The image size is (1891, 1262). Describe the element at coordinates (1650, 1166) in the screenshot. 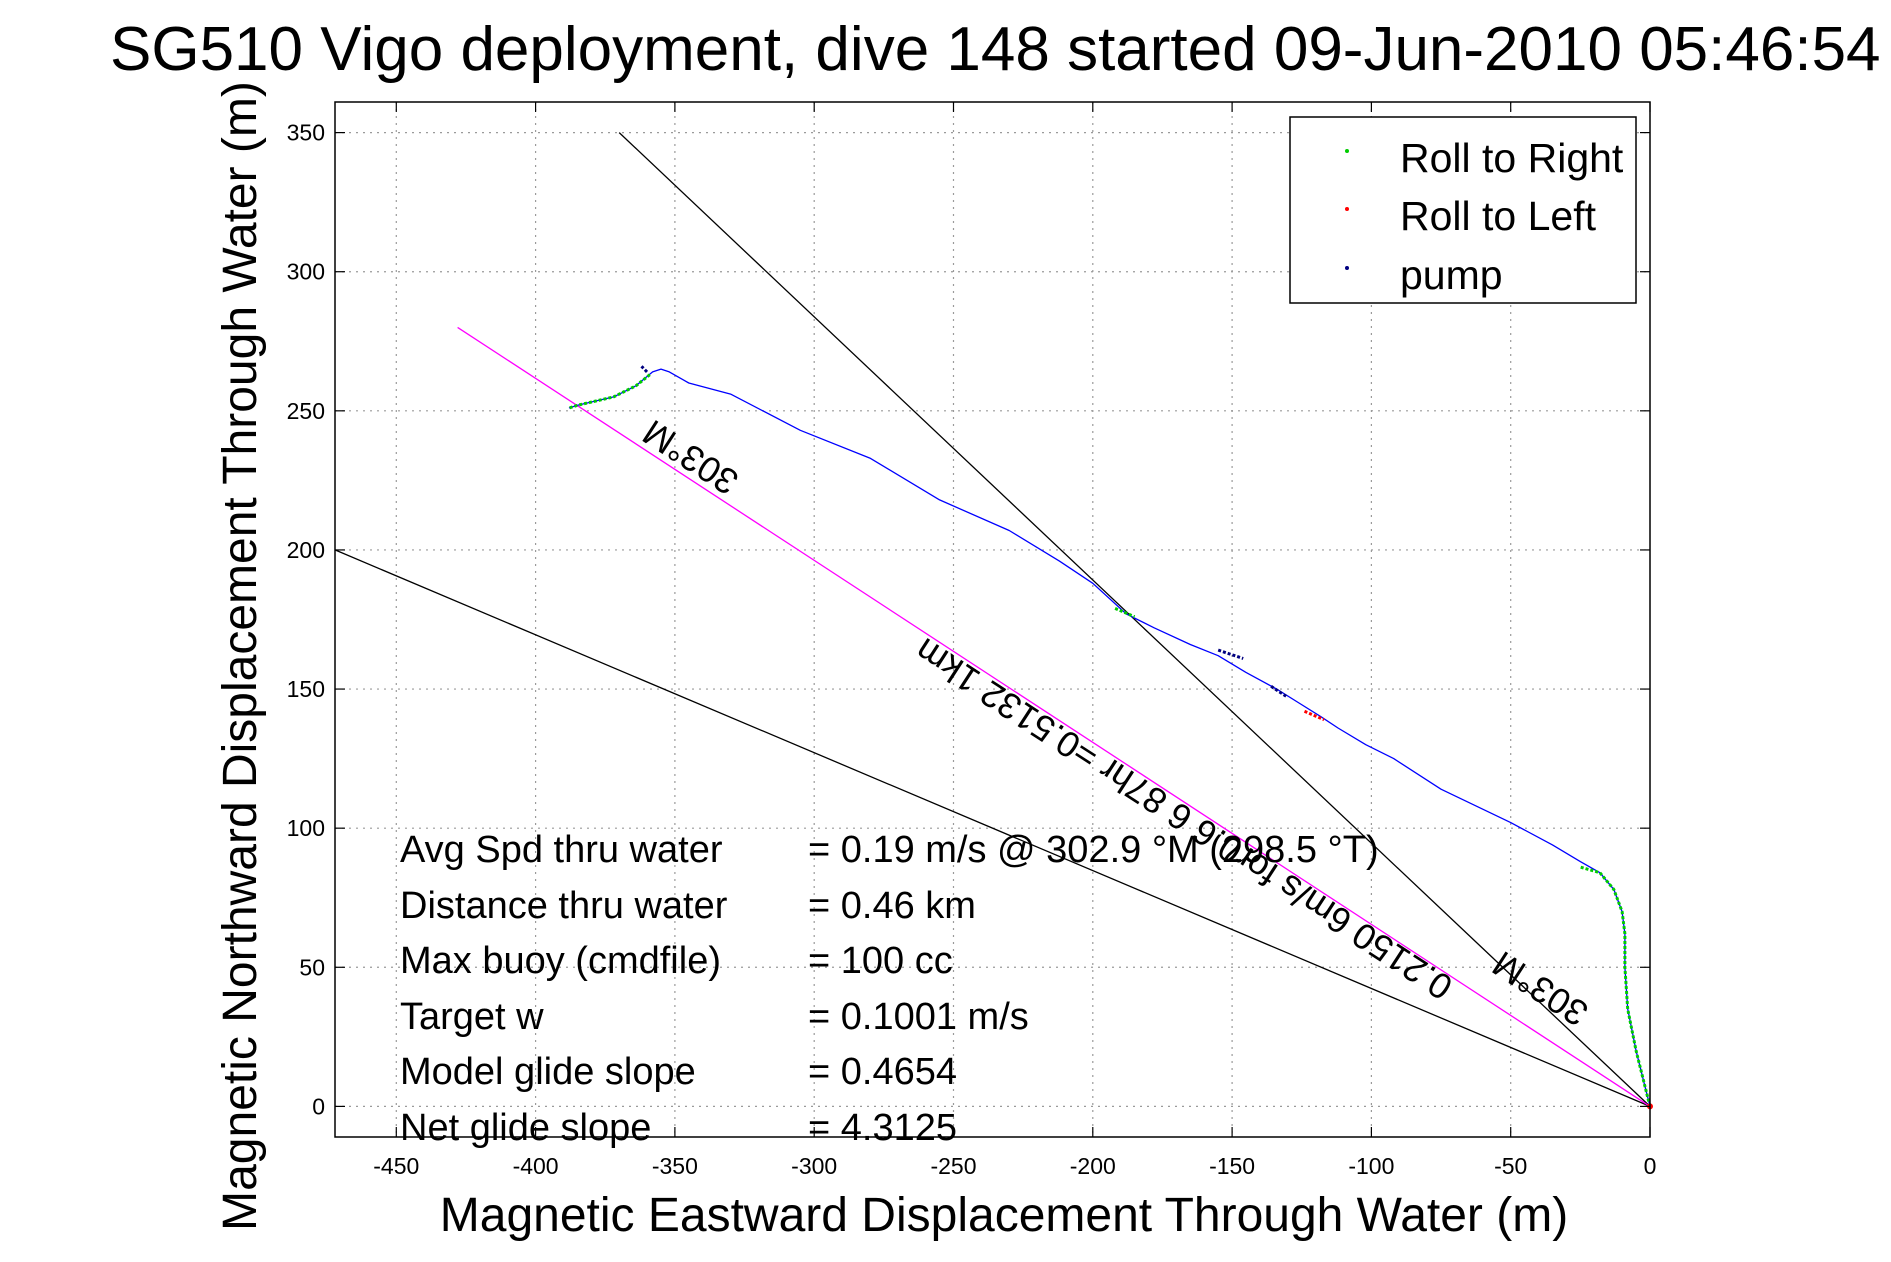

I see `x-tick-label: 0` at that location.